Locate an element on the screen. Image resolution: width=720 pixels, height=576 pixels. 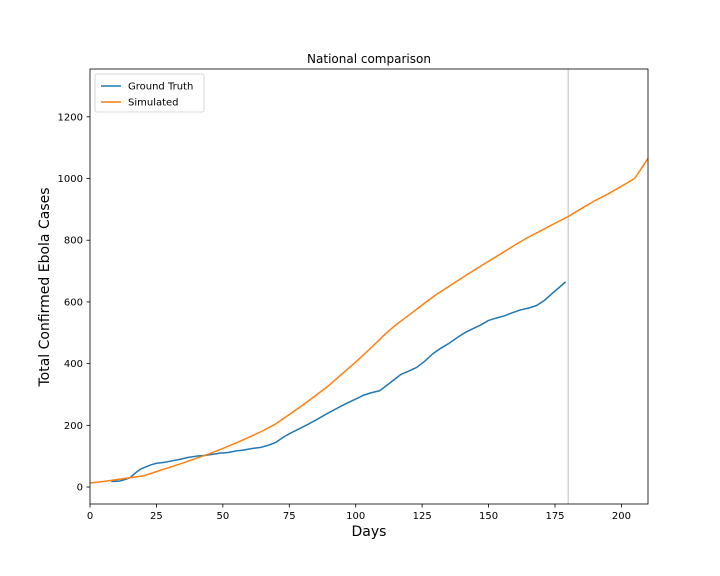
legend: Ground Truth Simulated is located at coordinates (149, 93).